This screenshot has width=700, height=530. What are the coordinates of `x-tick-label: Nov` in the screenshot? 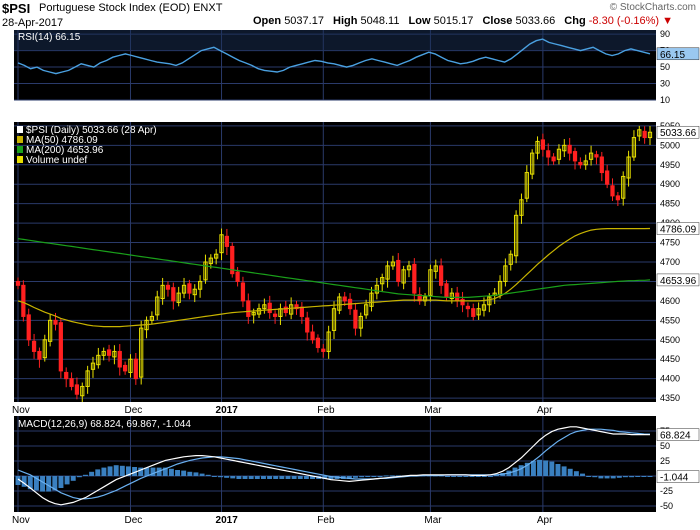 It's located at (21, 520).